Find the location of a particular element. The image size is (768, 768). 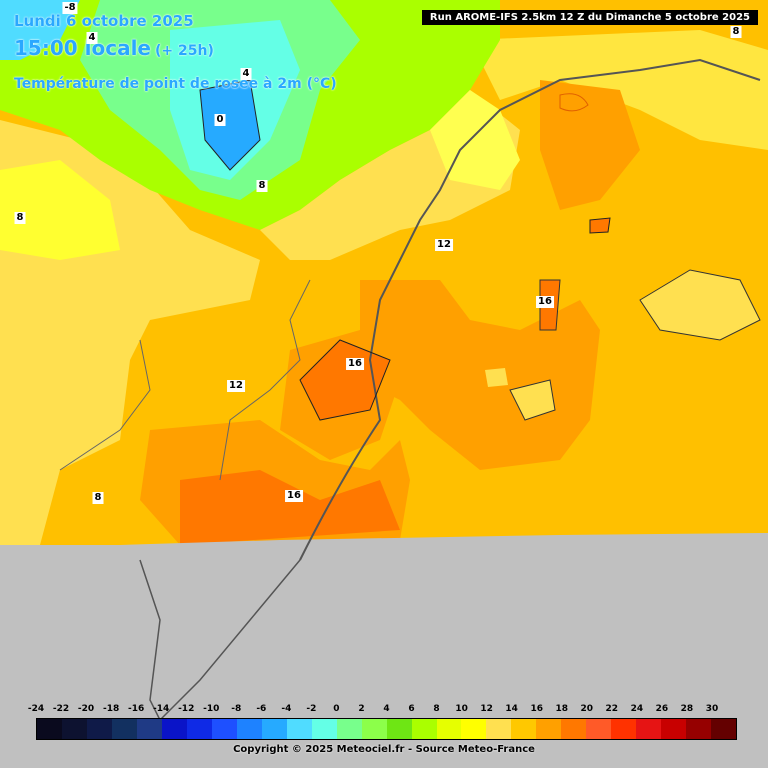

forecast-time-value: 15:00 locale is located at coordinates (82, 48).